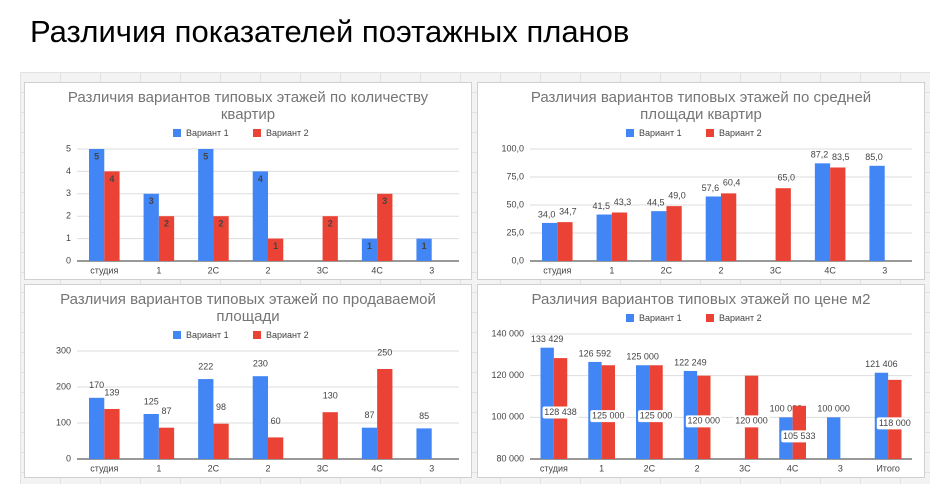  Describe the element at coordinates (384, 201) in the screenshot. I see `data-label: 3` at that location.